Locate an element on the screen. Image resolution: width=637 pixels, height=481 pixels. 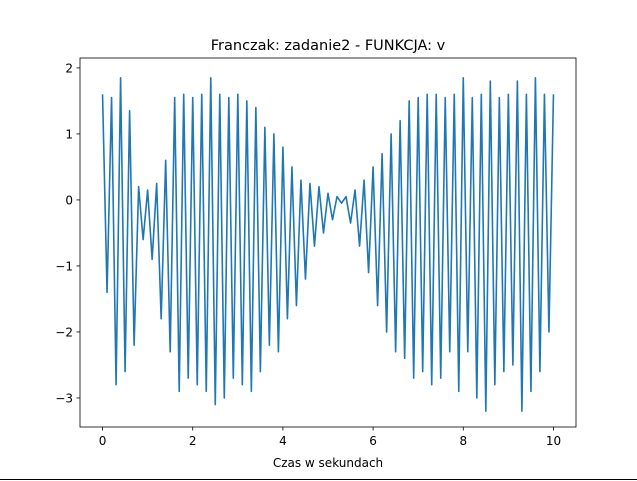
x-tick-label: 10 is located at coordinates (553, 441).